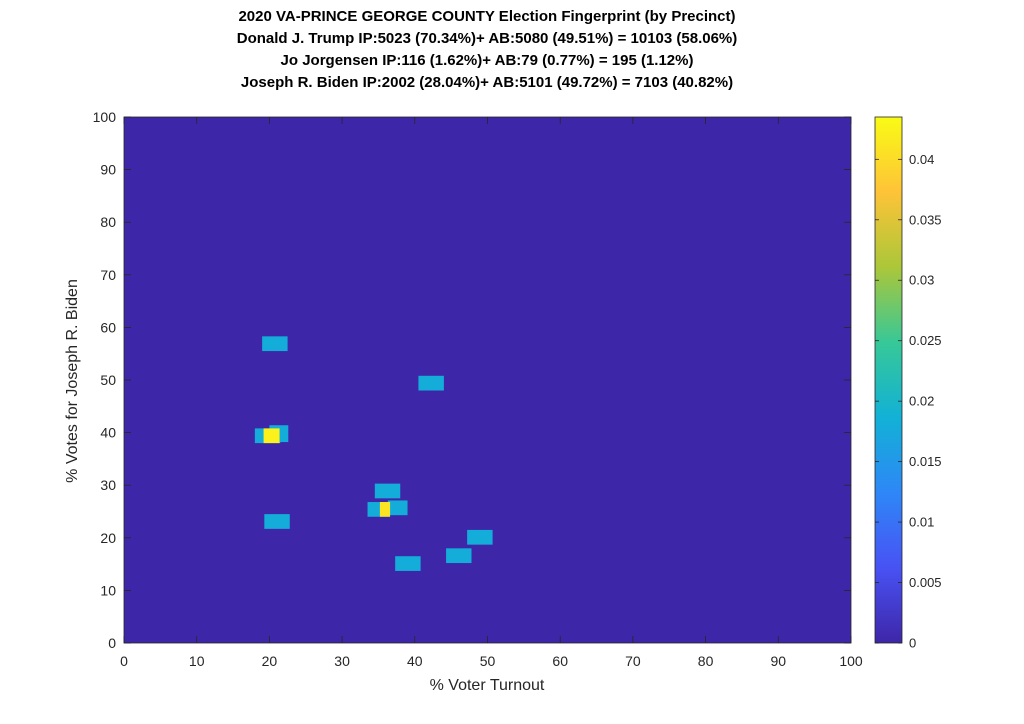  What do you see at coordinates (108, 538) in the screenshot?
I see `y-tick-label: 20` at bounding box center [108, 538].